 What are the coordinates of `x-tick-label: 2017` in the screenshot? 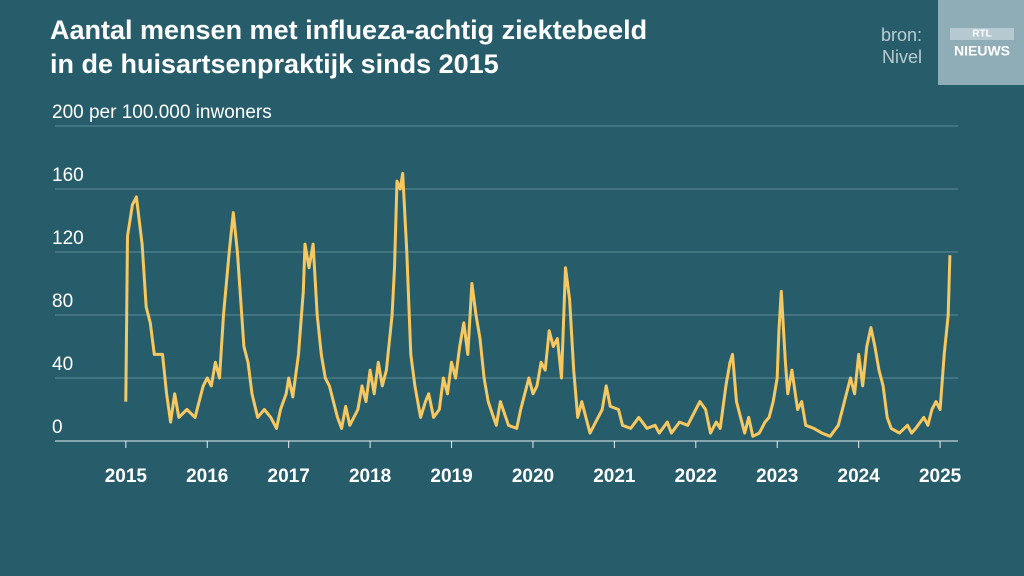 It's located at (289, 476).